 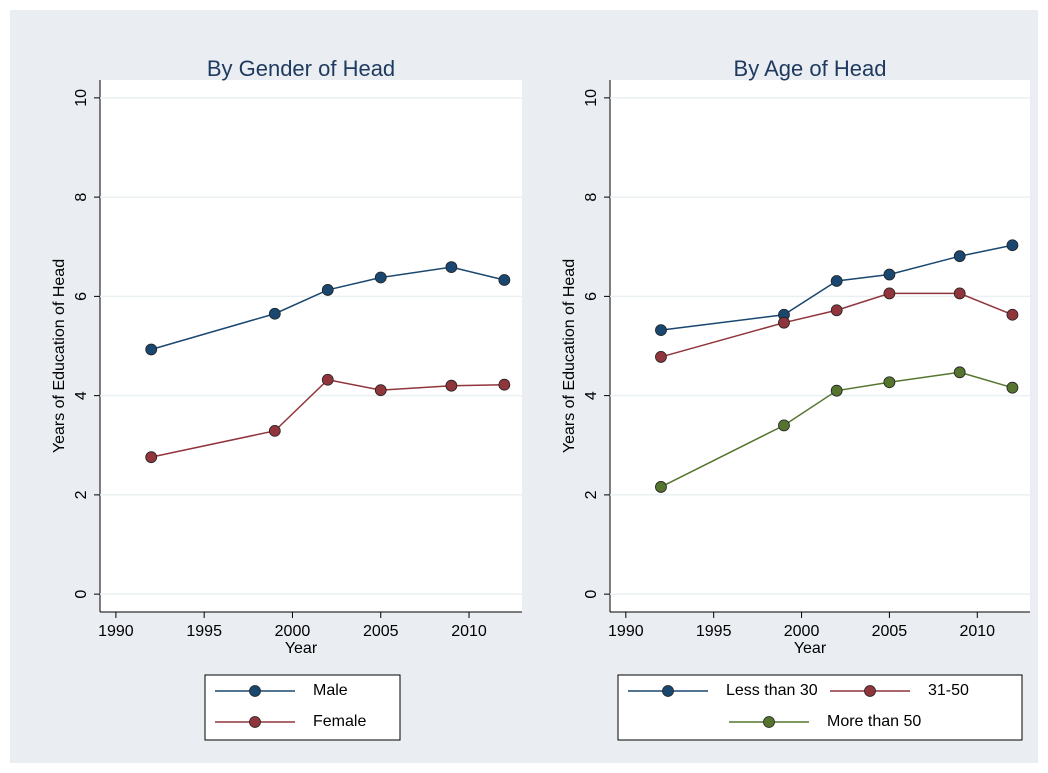 I want to click on chart-title: By Gender of Head, so click(x=301, y=68).